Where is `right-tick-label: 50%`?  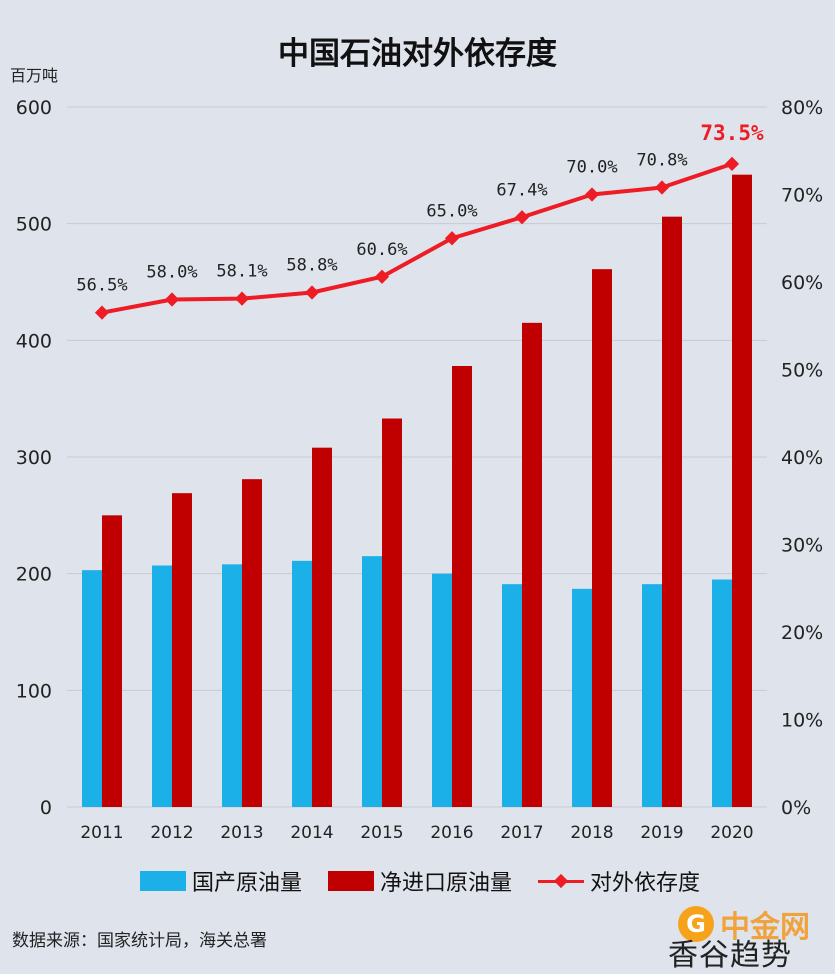
right-tick-label: 50% is located at coordinates (802, 371).